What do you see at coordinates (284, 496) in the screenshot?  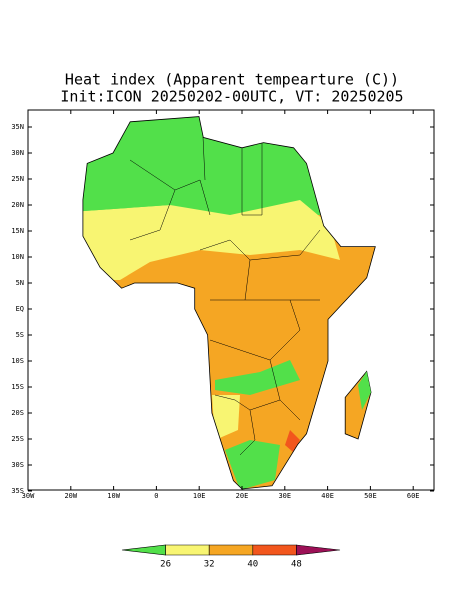 I see `lon-label: 30E` at bounding box center [284, 496].